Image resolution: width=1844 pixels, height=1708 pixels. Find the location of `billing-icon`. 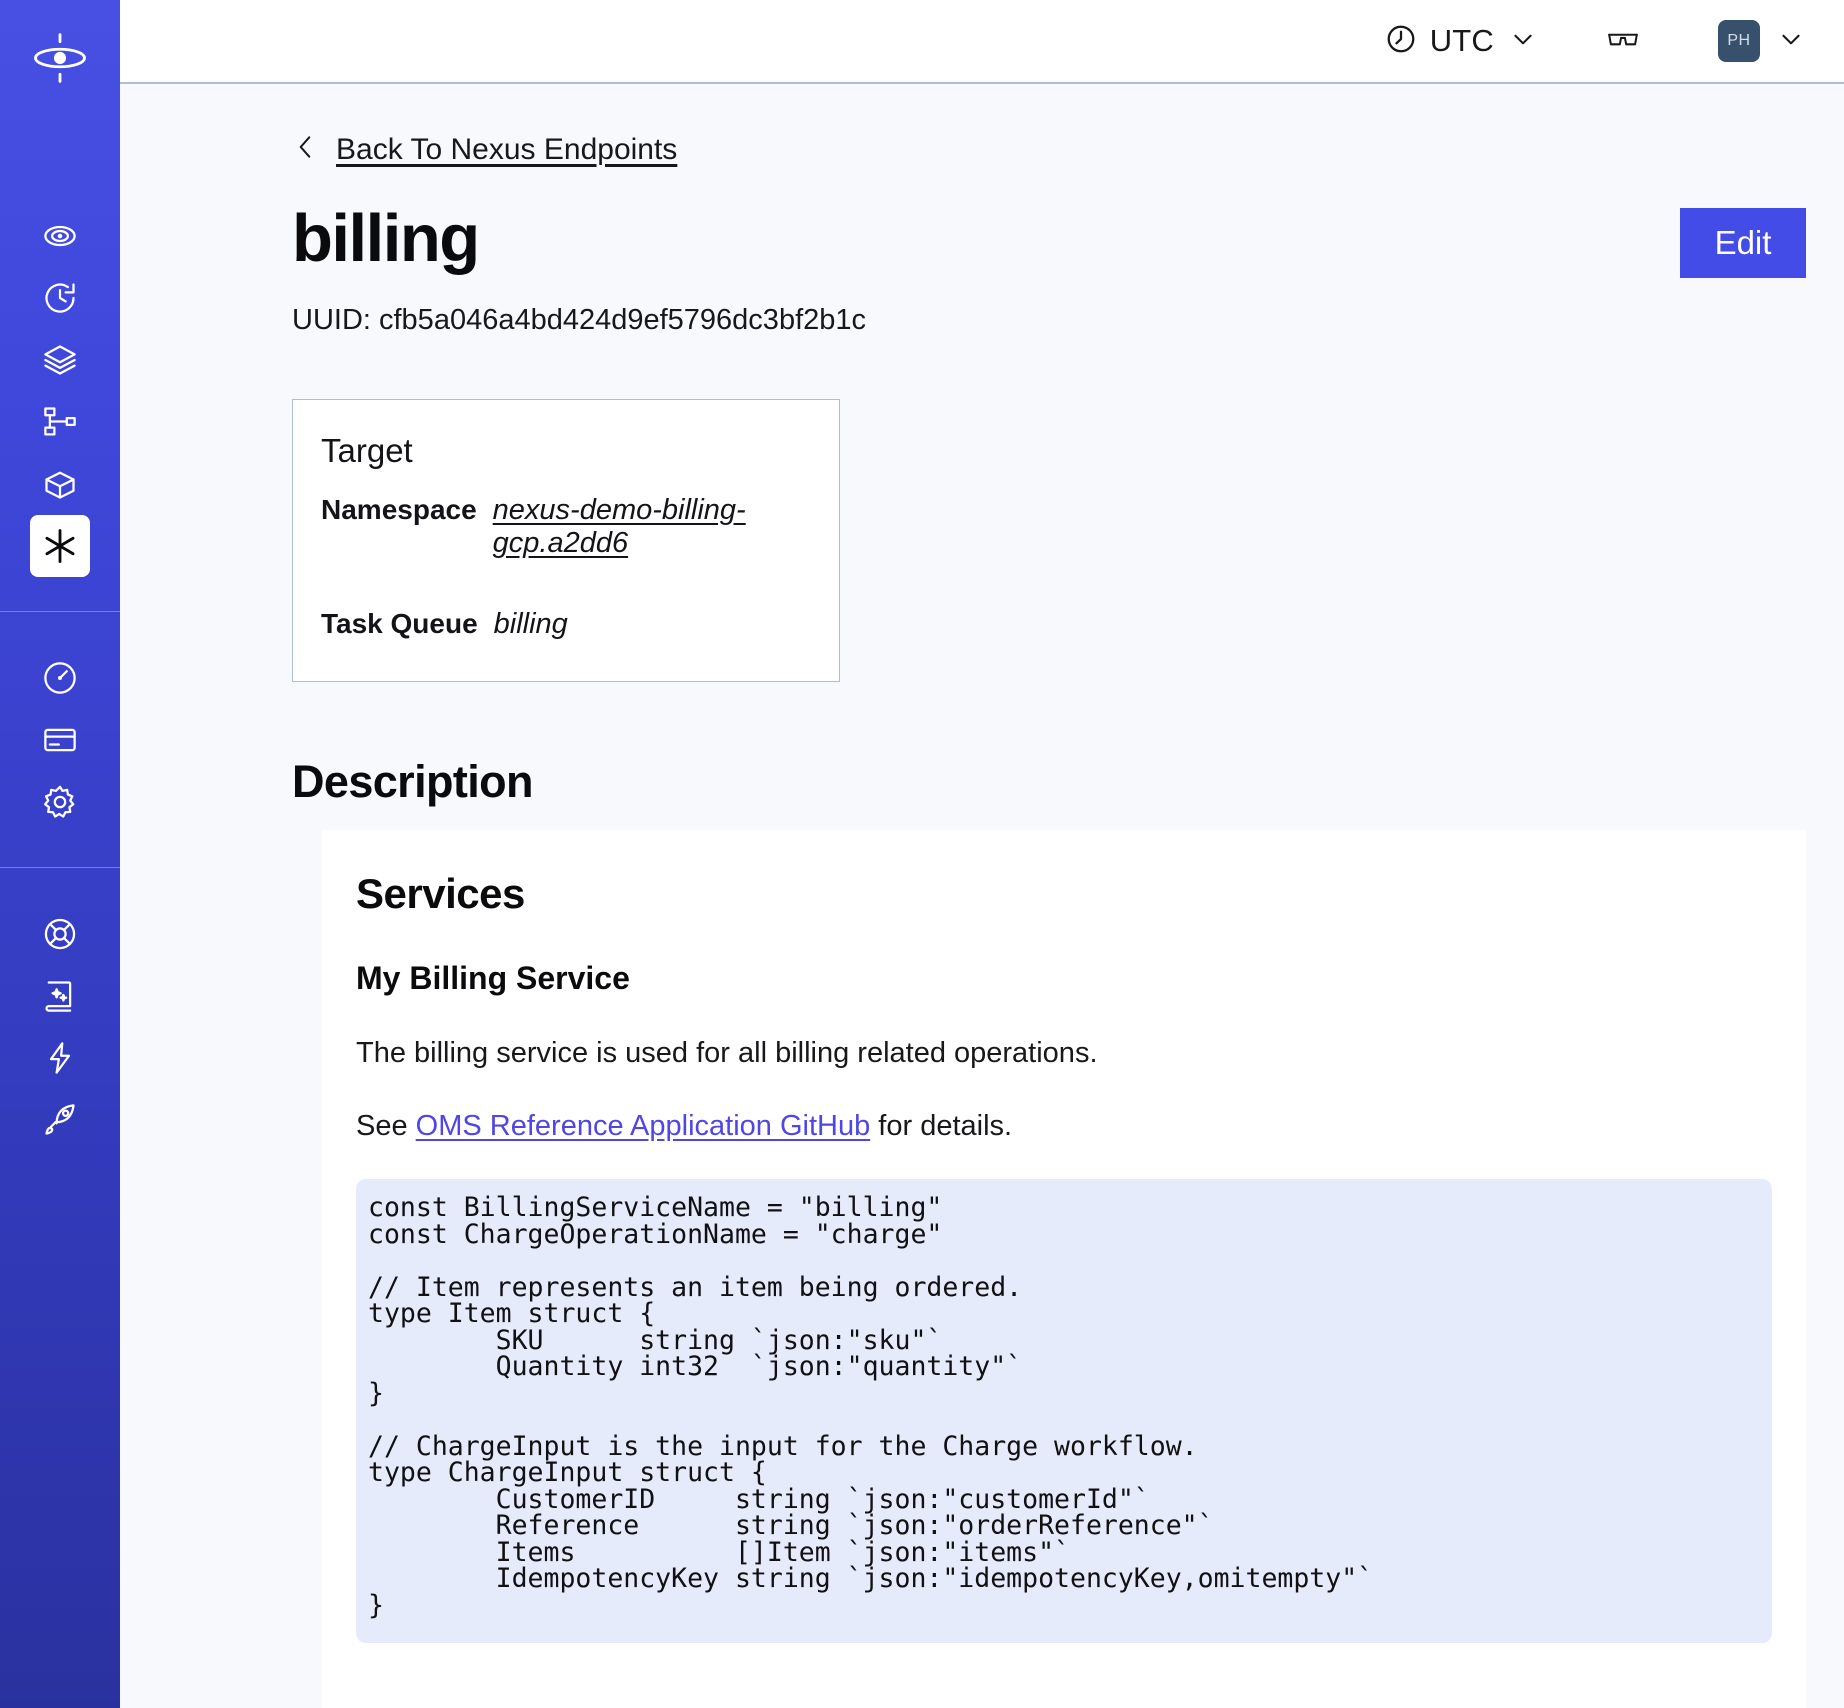

billing-icon is located at coordinates (60, 740).